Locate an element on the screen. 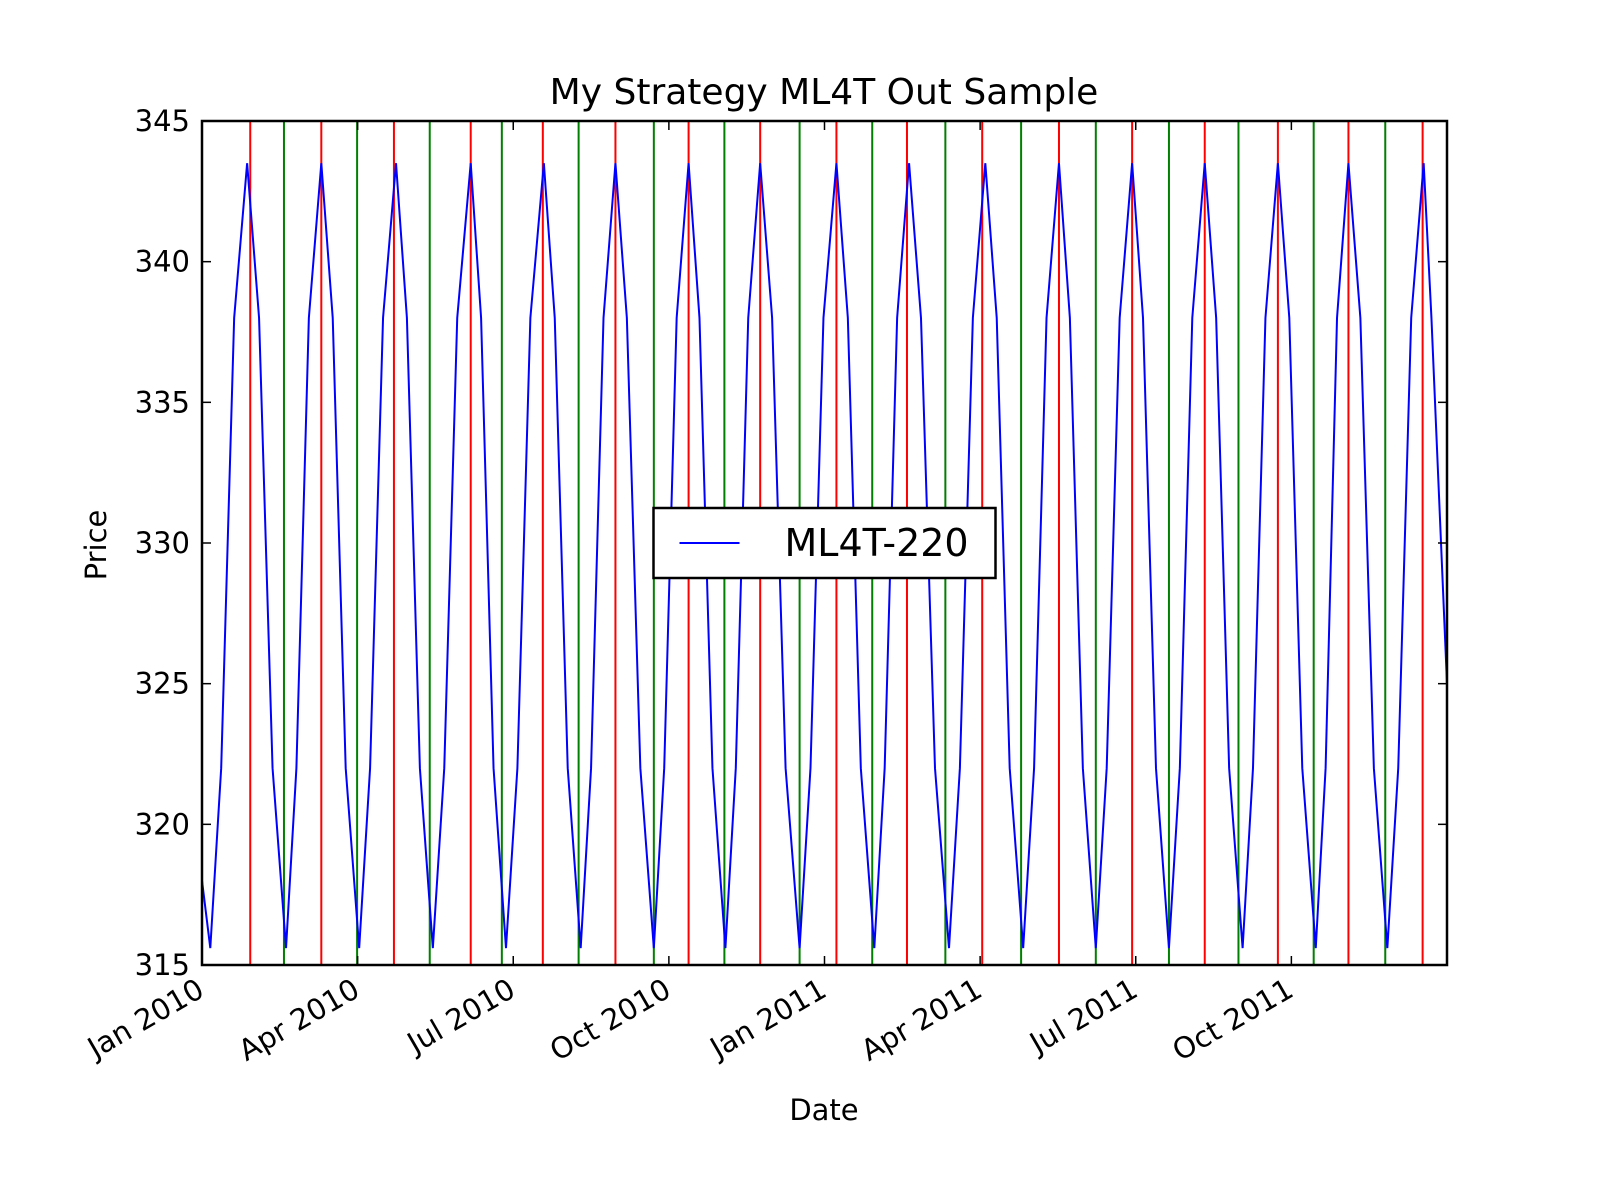 The image size is (1600, 1200). y-axis-label: Price is located at coordinates (96, 545).